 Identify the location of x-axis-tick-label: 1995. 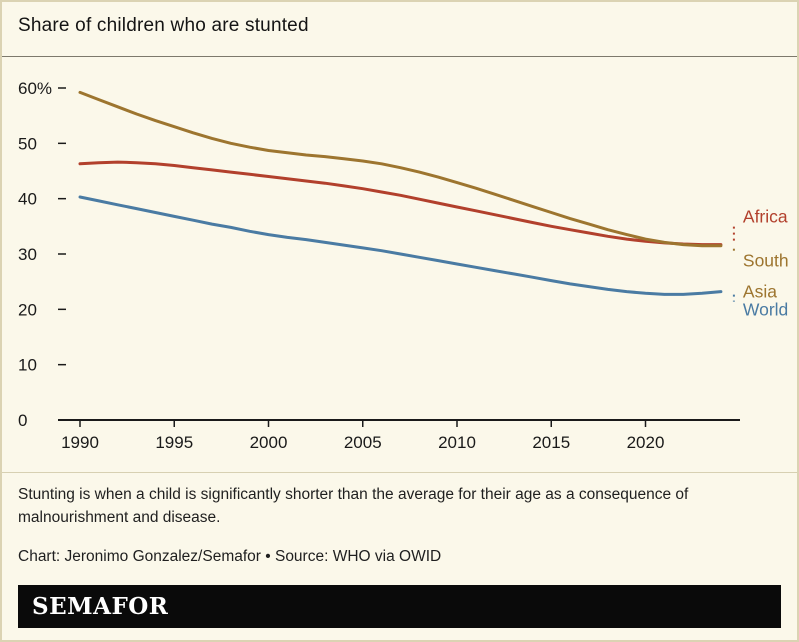
(174, 442).